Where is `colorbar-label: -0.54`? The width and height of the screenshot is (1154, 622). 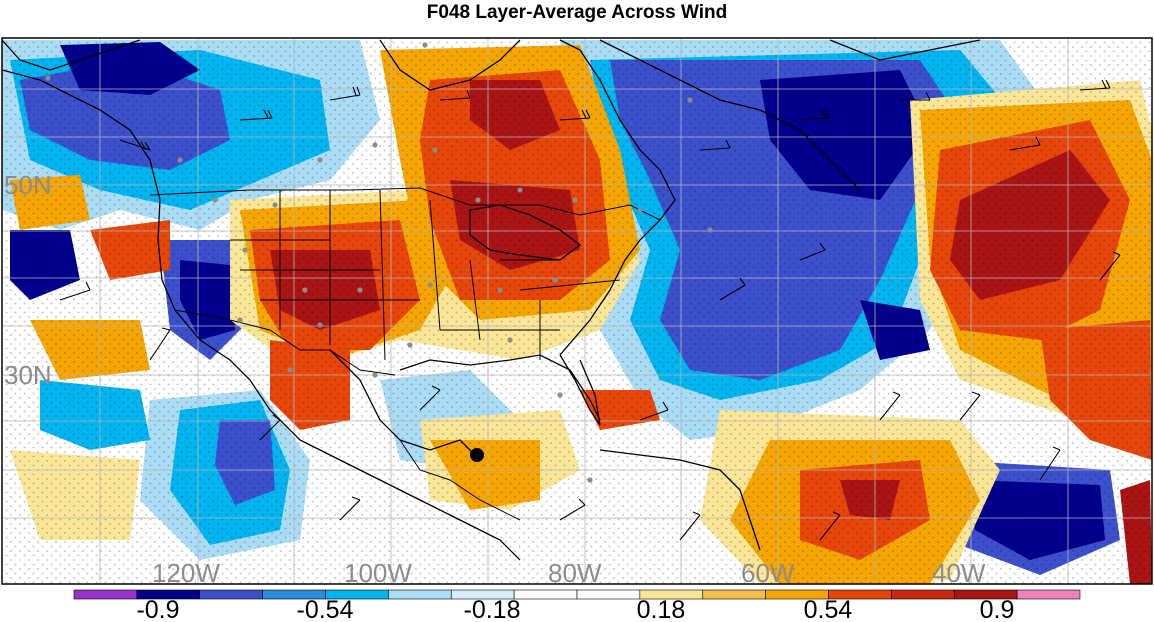 colorbar-label: -0.54 is located at coordinates (325, 609).